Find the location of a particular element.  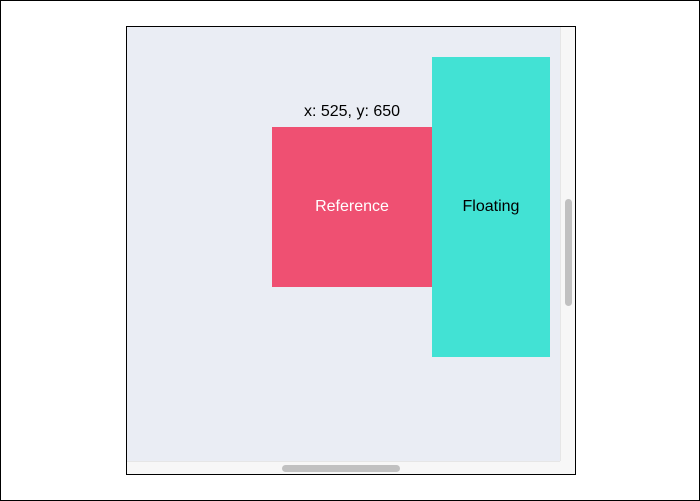

horizontal-scrollbar-thumb is located at coordinates (341, 468).